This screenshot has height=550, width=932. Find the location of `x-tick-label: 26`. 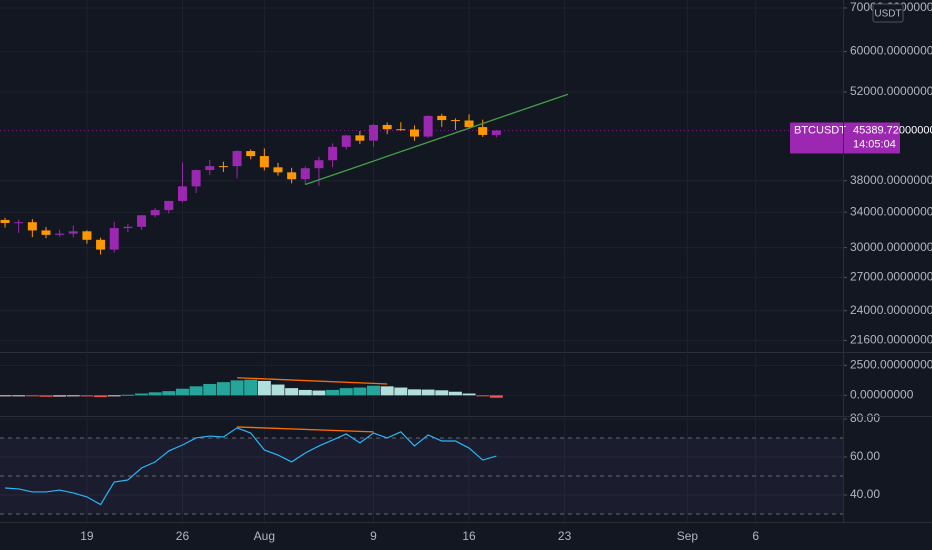

x-tick-label: 26 is located at coordinates (183, 536).